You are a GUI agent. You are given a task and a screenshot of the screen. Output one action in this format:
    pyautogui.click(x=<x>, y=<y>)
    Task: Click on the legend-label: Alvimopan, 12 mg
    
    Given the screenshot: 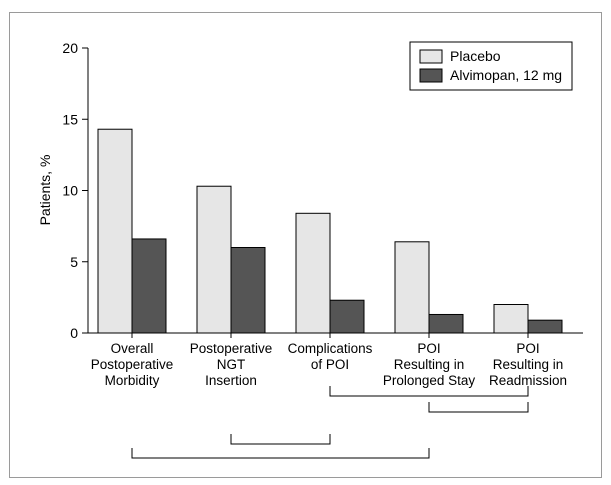 What is the action you would take?
    pyautogui.click(x=506, y=75)
    